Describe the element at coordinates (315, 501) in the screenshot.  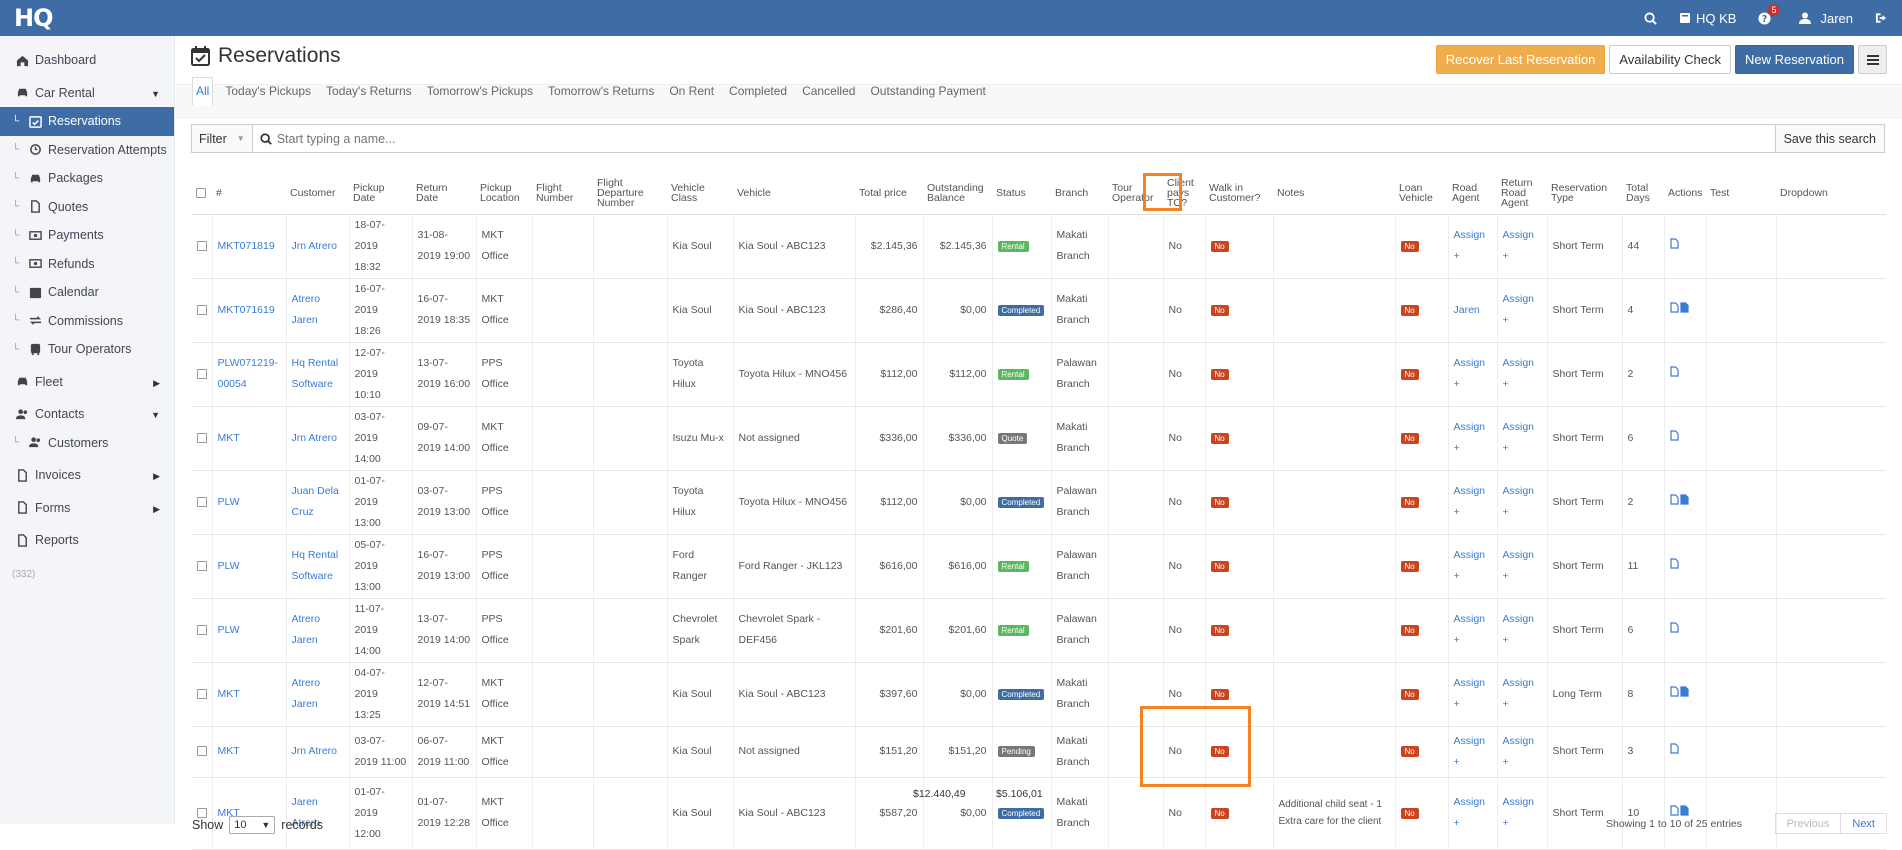
I see `customer-link: Juan Dela Cruz` at that location.